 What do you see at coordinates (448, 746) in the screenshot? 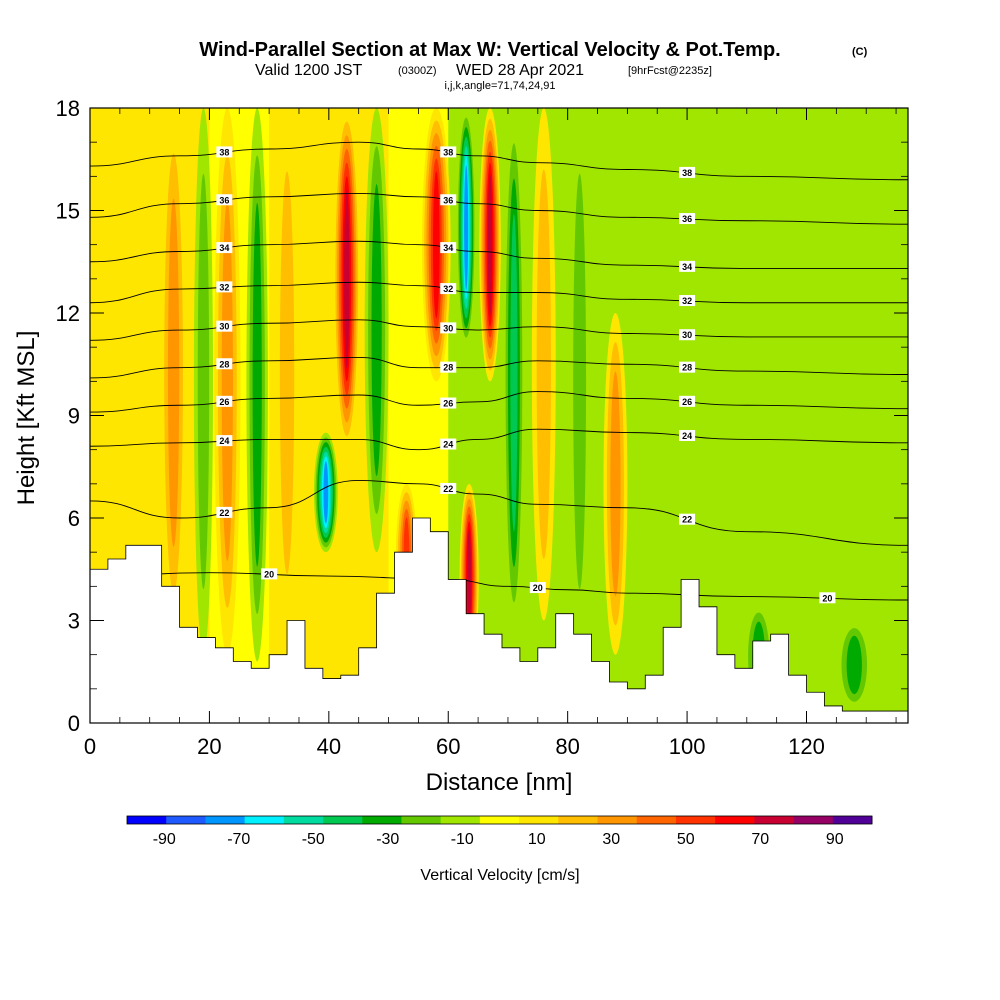
I see `x-tick-label: 60` at bounding box center [448, 746].